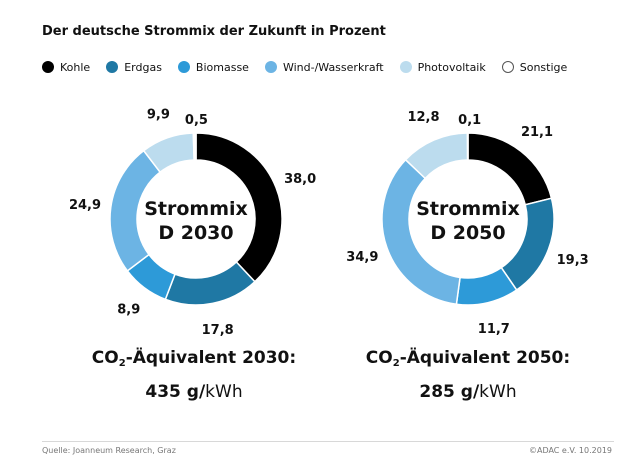 The image size is (638, 476). What do you see at coordinates (143, 67) in the screenshot?
I see `legend-label-erdgas: Erdgas` at bounding box center [143, 67].